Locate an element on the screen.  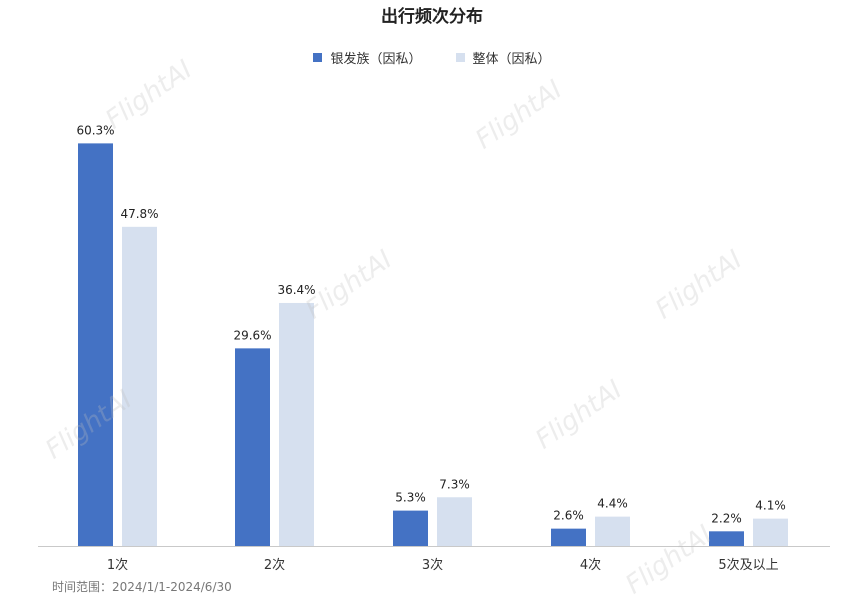
chart-legend: 银发族（因私） 整体（因私） is located at coordinates (432, 57).